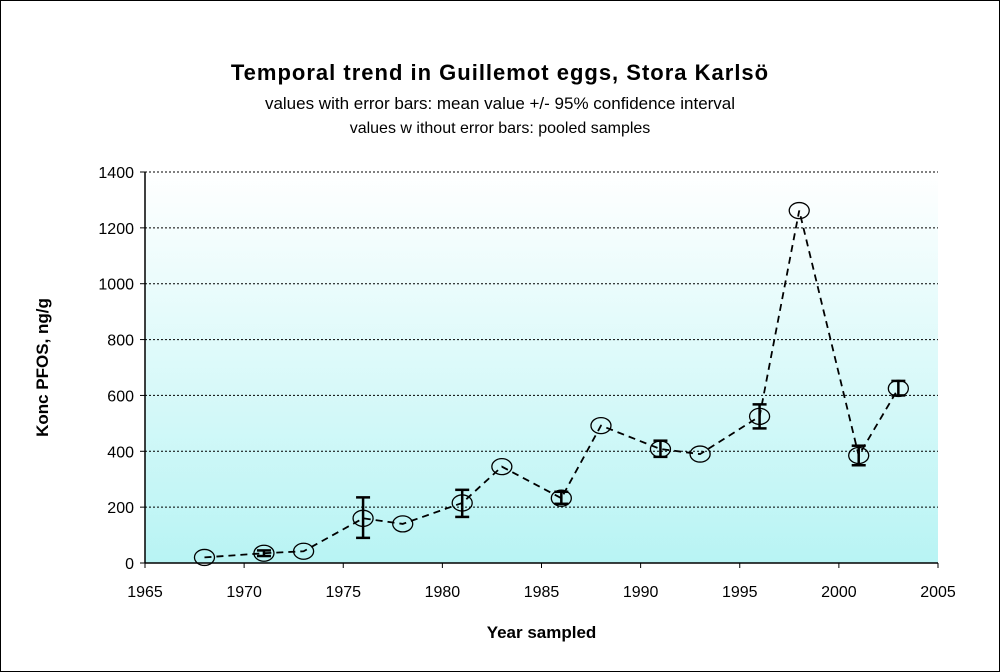 Image resolution: width=1000 pixels, height=672 pixels. Describe the element at coordinates (542, 592) in the screenshot. I see `x-tick-label: 1985` at that location.